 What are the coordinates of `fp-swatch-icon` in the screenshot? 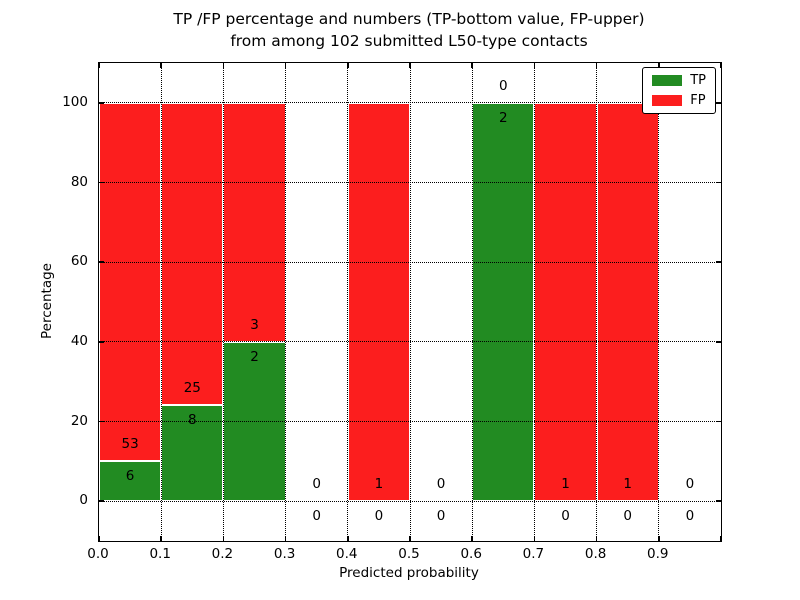 It's located at (667, 100).